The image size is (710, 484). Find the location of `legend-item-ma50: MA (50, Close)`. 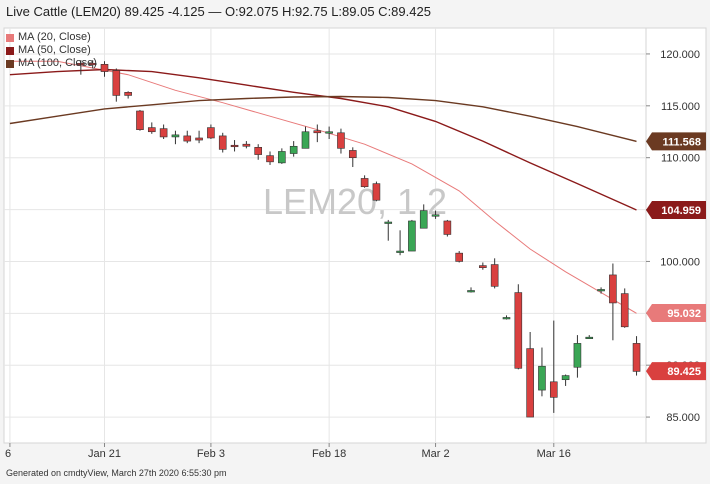

legend-item-ma50: MA (50, Close) is located at coordinates (51, 50).